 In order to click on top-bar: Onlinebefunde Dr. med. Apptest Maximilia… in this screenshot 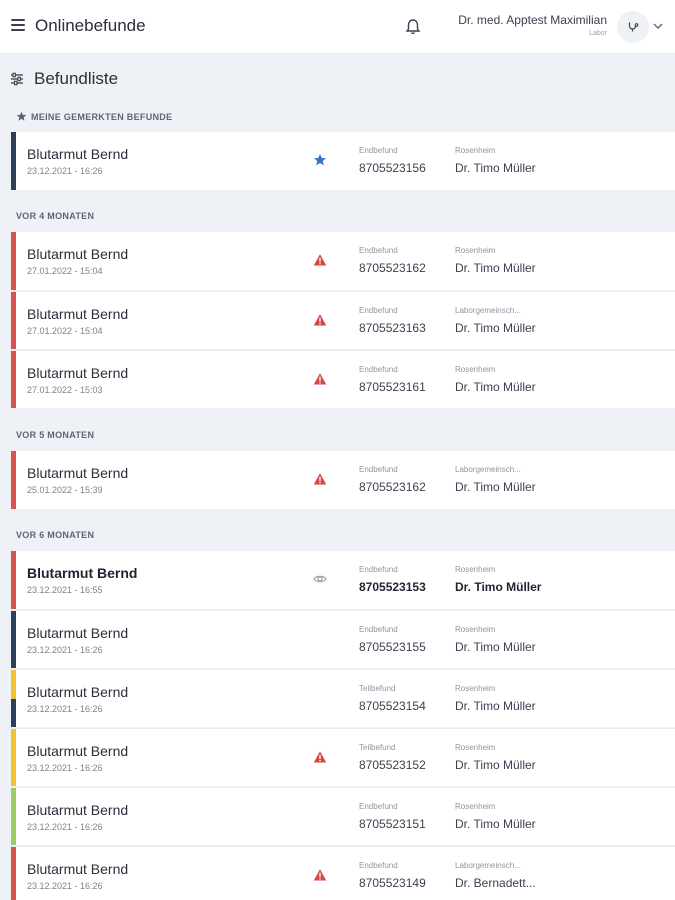, I will do `click(337, 27)`.